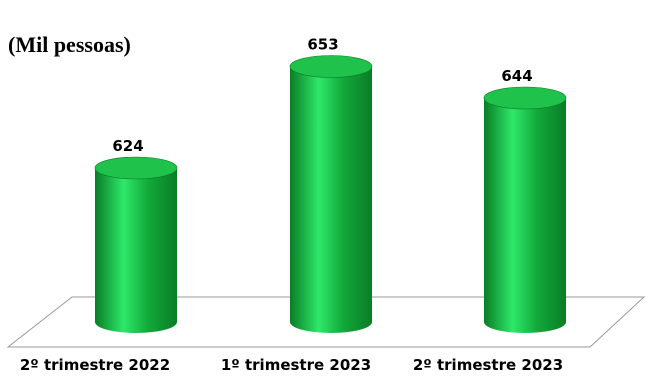 Image resolution: width=652 pixels, height=377 pixels. What do you see at coordinates (69, 44) in the screenshot?
I see `unit-label: (Mil pessoas)` at bounding box center [69, 44].